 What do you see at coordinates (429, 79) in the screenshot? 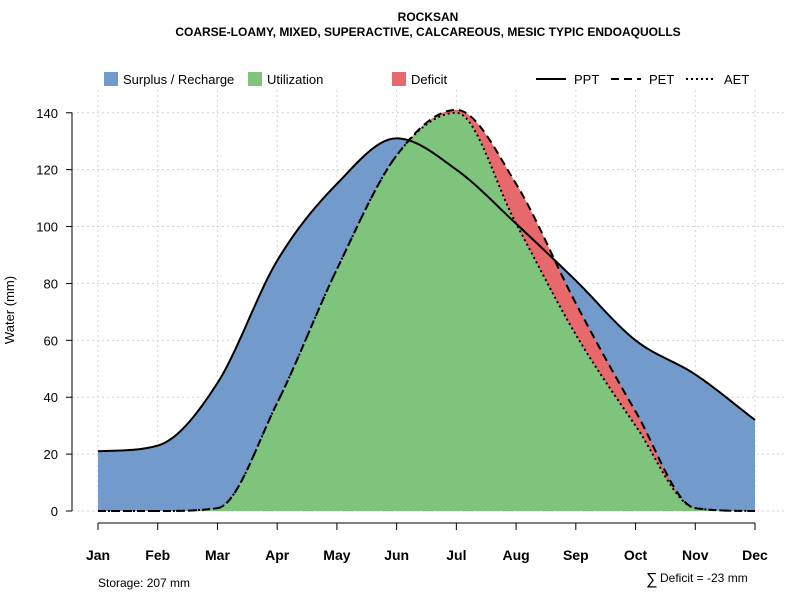
I see `legend-label: Deficit` at bounding box center [429, 79].